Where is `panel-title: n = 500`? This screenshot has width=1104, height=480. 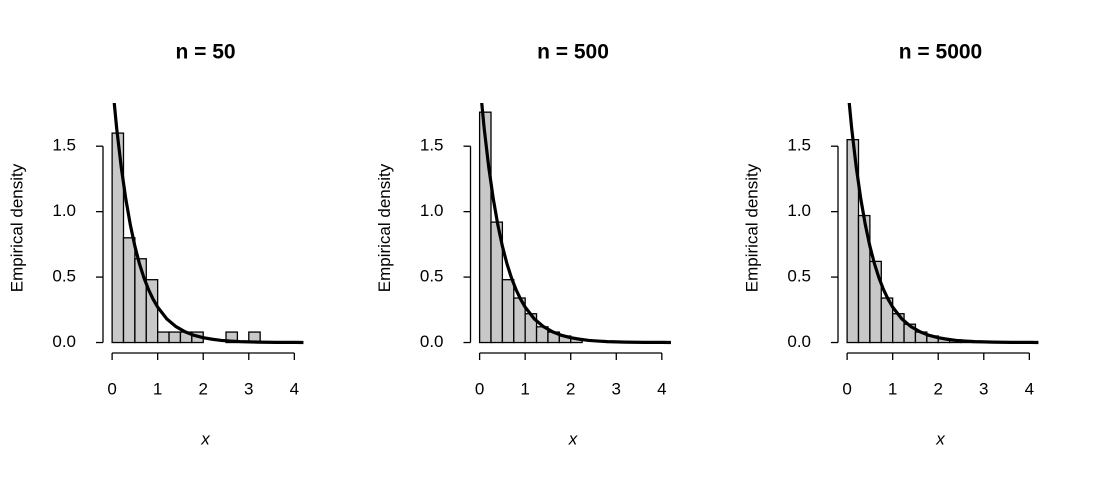
panel-title: n = 500 is located at coordinates (573, 52).